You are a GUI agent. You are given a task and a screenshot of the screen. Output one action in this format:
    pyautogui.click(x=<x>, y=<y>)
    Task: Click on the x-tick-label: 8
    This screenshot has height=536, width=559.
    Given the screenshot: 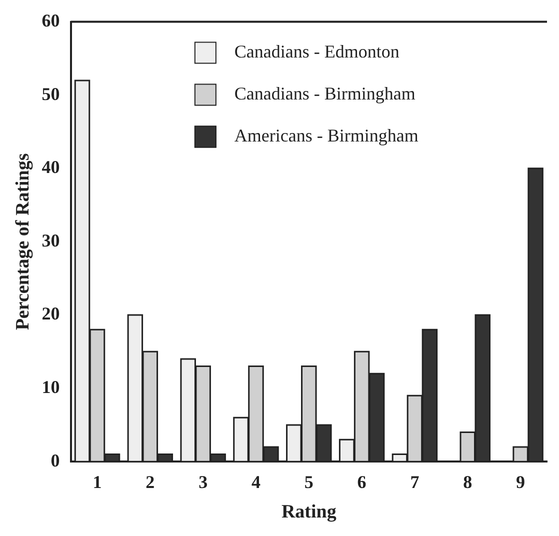 What is the action you would take?
    pyautogui.click(x=467, y=482)
    